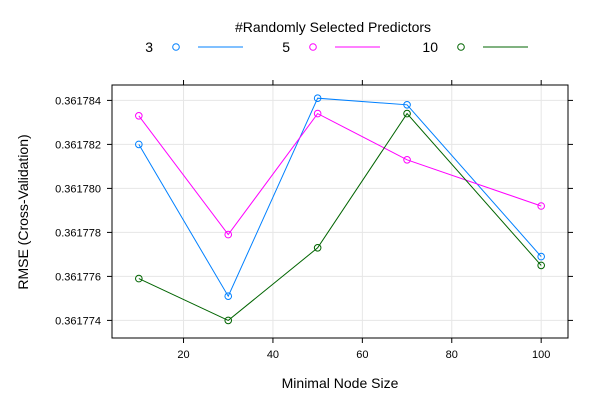  Describe the element at coordinates (78, 145) in the screenshot. I see `y-tick-label: 0.361782` at that location.